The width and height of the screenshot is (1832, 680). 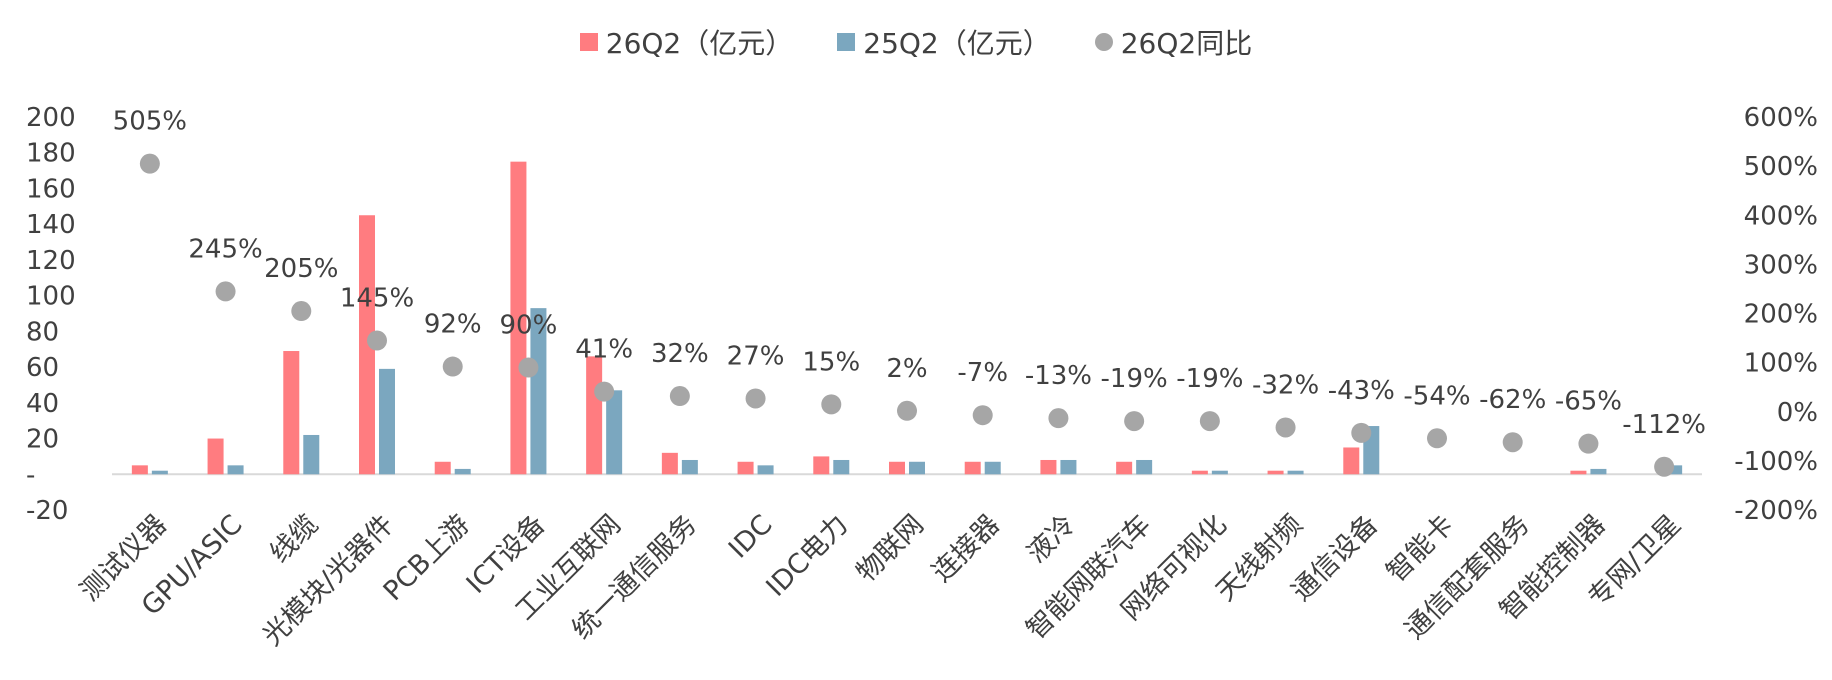 What do you see at coordinates (301, 269) in the screenshot?
I see `yoy-data-label: 205%` at bounding box center [301, 269].